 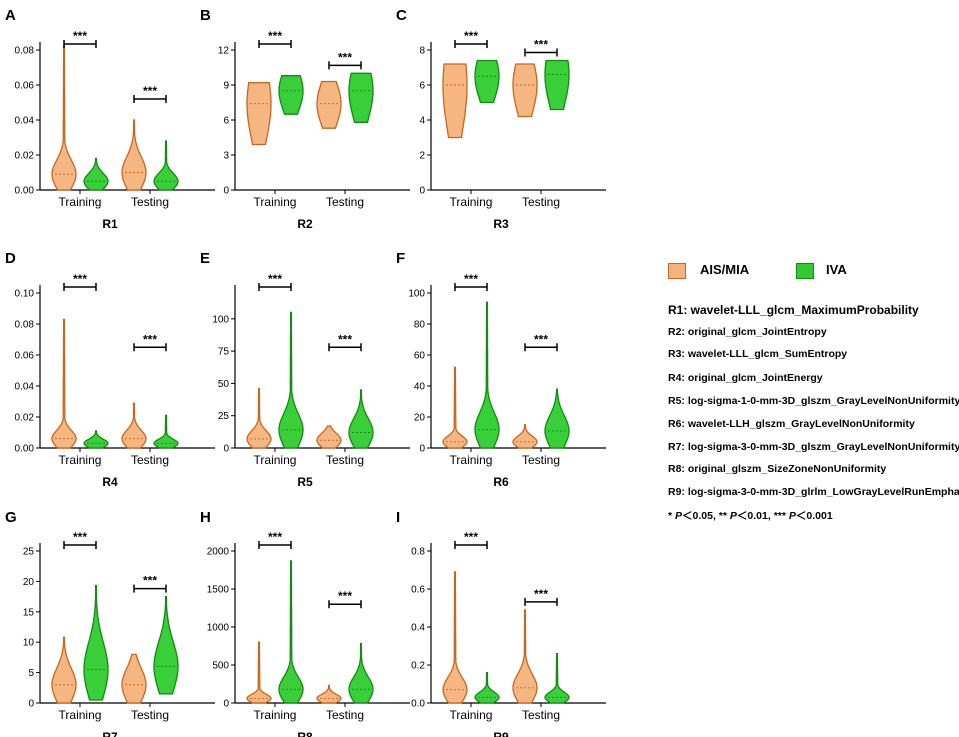 I want to click on panel-e: E 0 25 50 75 100 Training Testing R5 *** ***, so click(x=305, y=369).